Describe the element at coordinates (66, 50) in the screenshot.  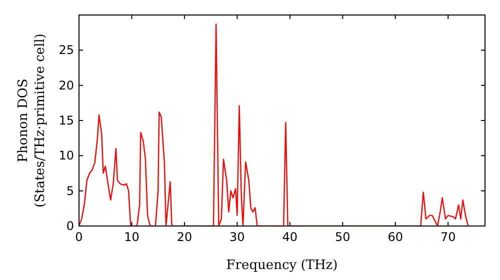
I see `y-tick-label: 25` at that location.